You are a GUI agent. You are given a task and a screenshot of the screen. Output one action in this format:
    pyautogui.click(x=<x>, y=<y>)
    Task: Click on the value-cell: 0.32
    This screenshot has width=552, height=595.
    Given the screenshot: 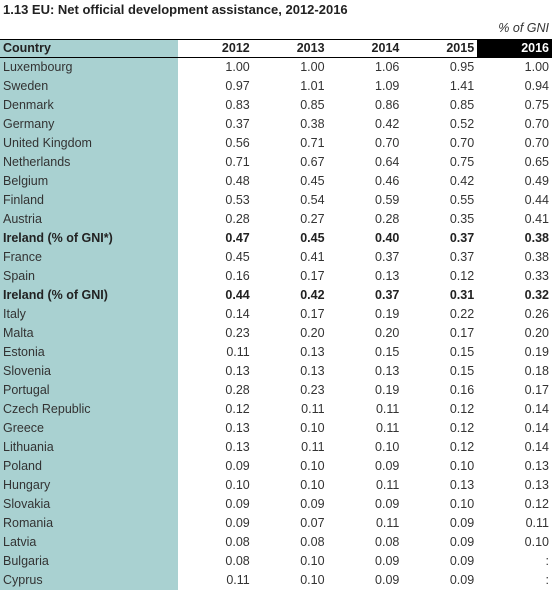 What is the action you would take?
    pyautogui.click(x=536, y=295)
    